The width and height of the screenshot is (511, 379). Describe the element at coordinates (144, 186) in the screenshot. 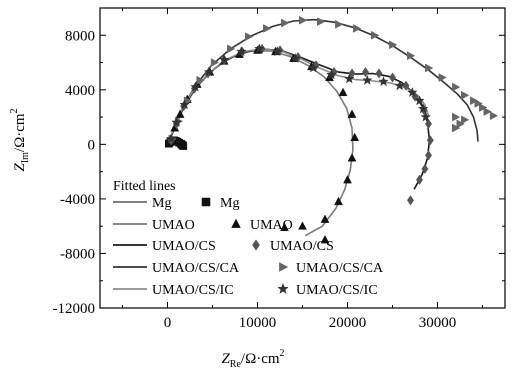

I see `legend-title: Fitted lines` at that location.